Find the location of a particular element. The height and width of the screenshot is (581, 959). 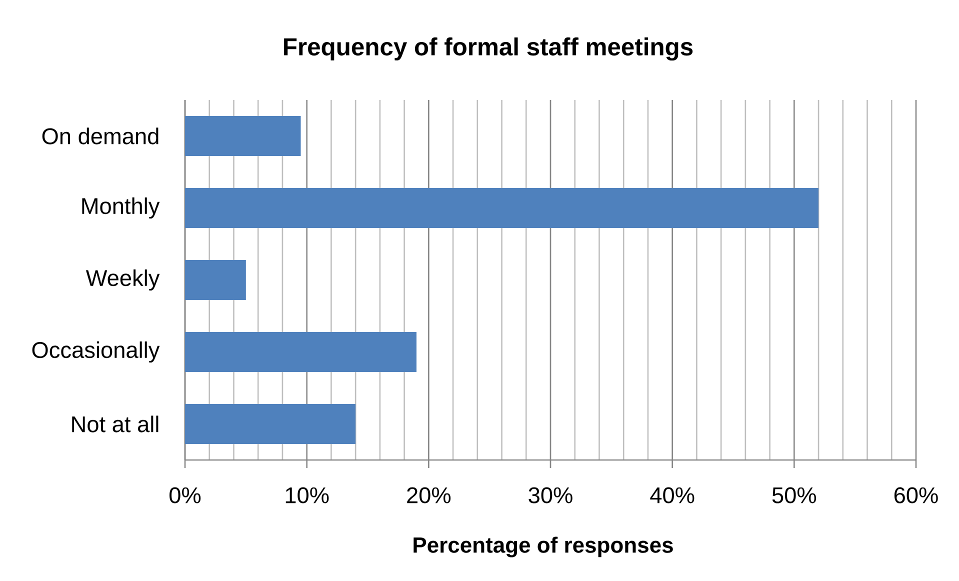

x-tick-label: 30% is located at coordinates (550, 495).